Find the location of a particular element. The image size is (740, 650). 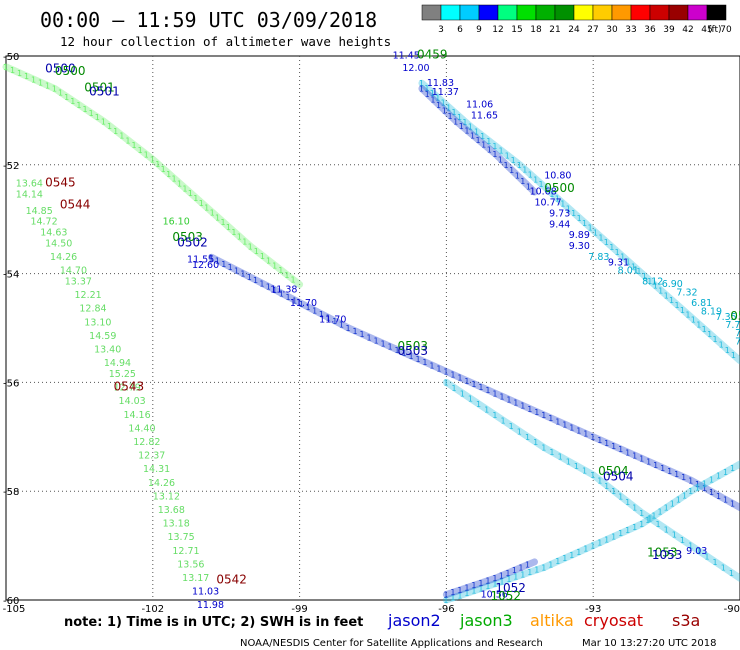

track-band is located at coordinates (591, 480).